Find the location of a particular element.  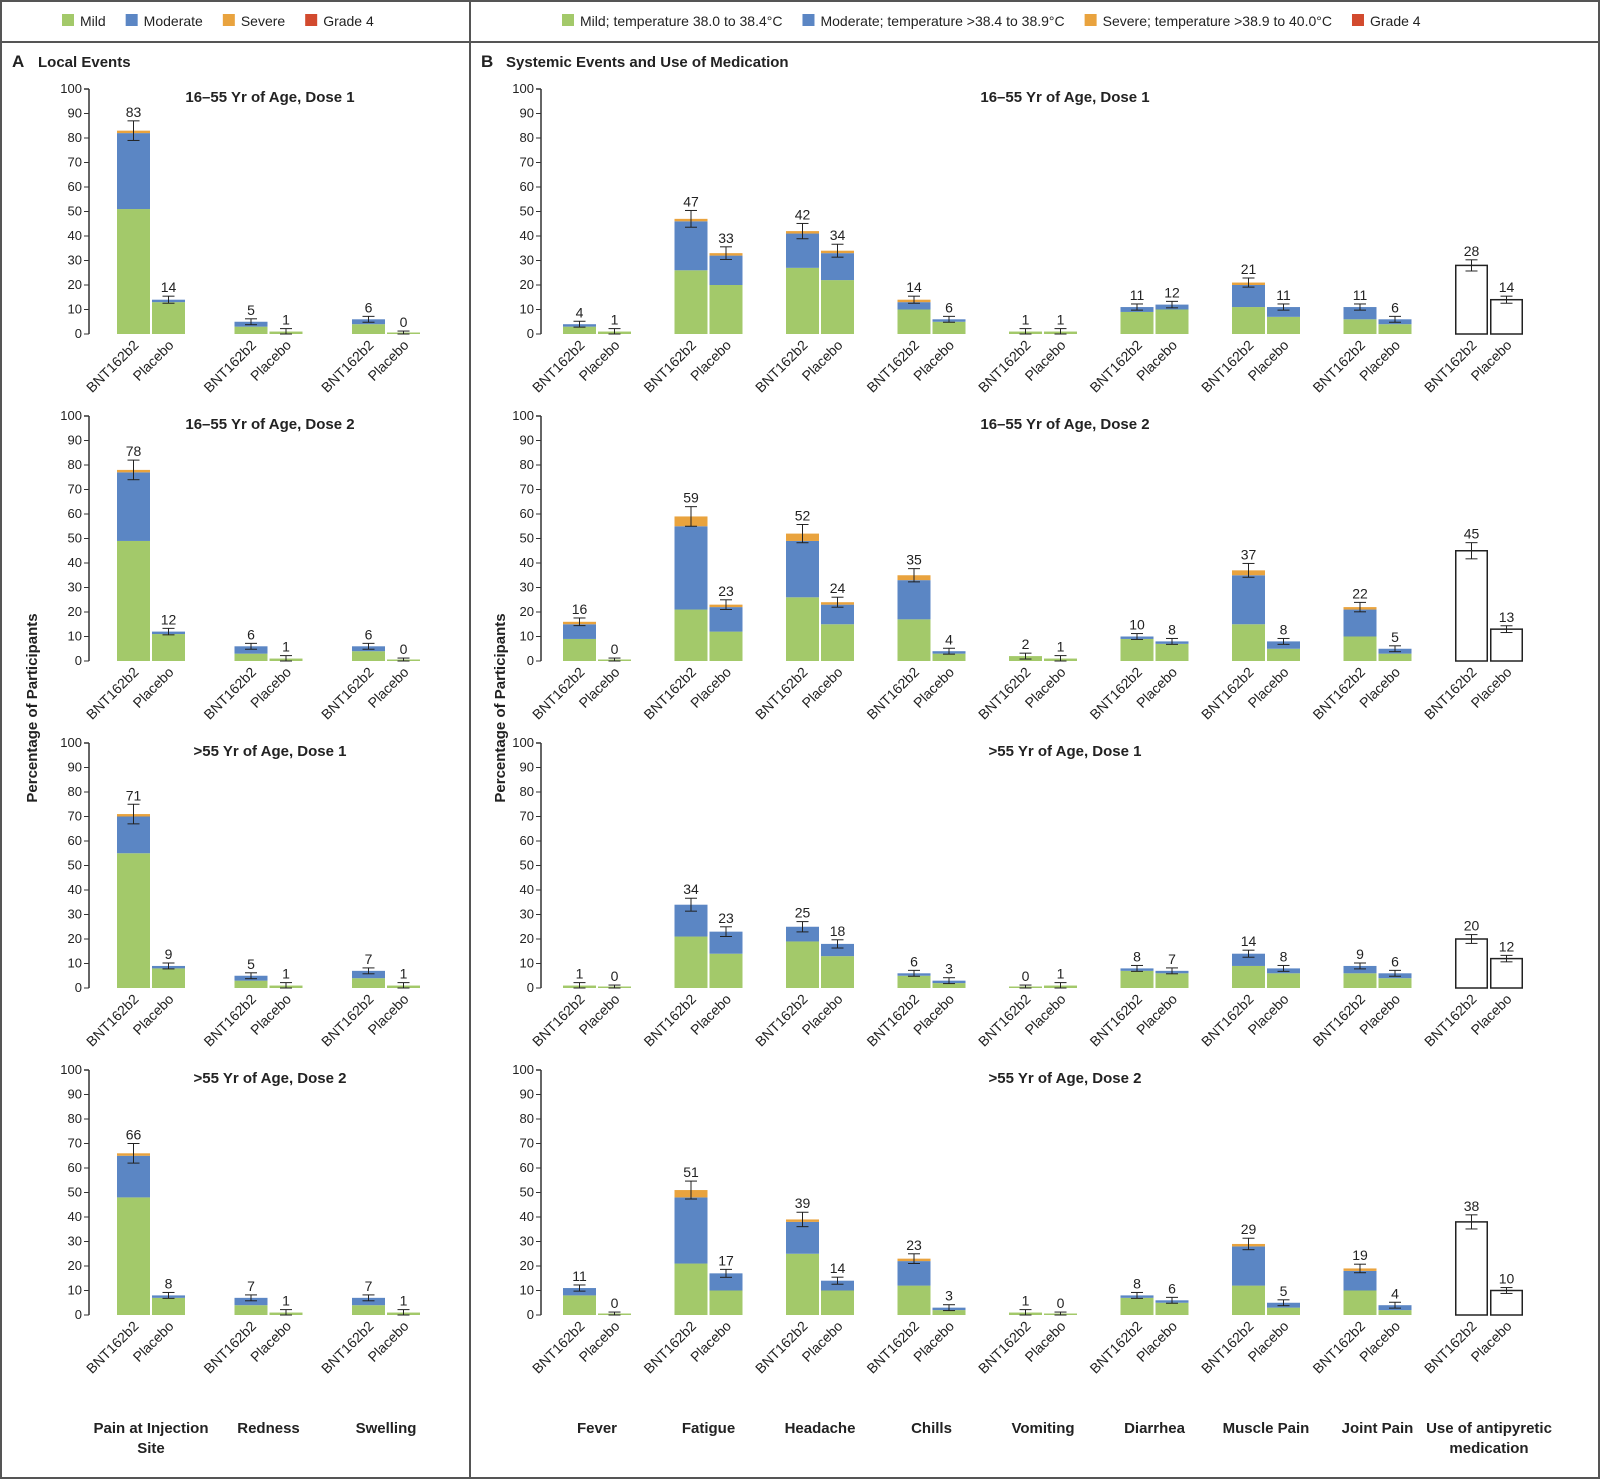

category-label: Vomiting is located at coordinates (1042, 1428).